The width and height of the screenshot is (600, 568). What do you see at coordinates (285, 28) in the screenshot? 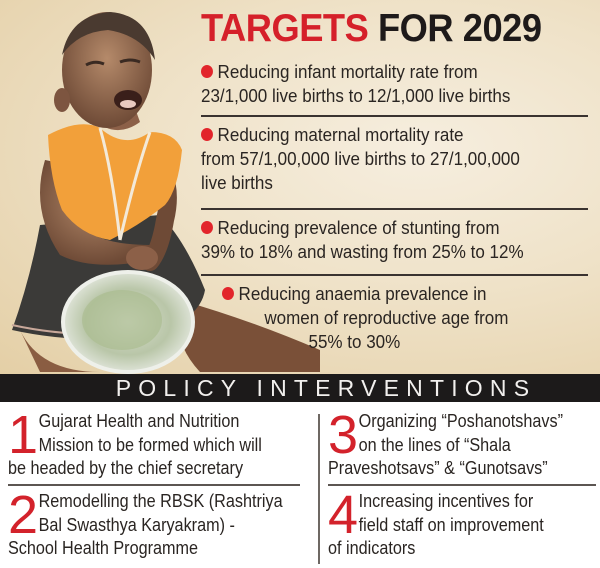
I see `title-targets: TARGETS` at bounding box center [285, 28].